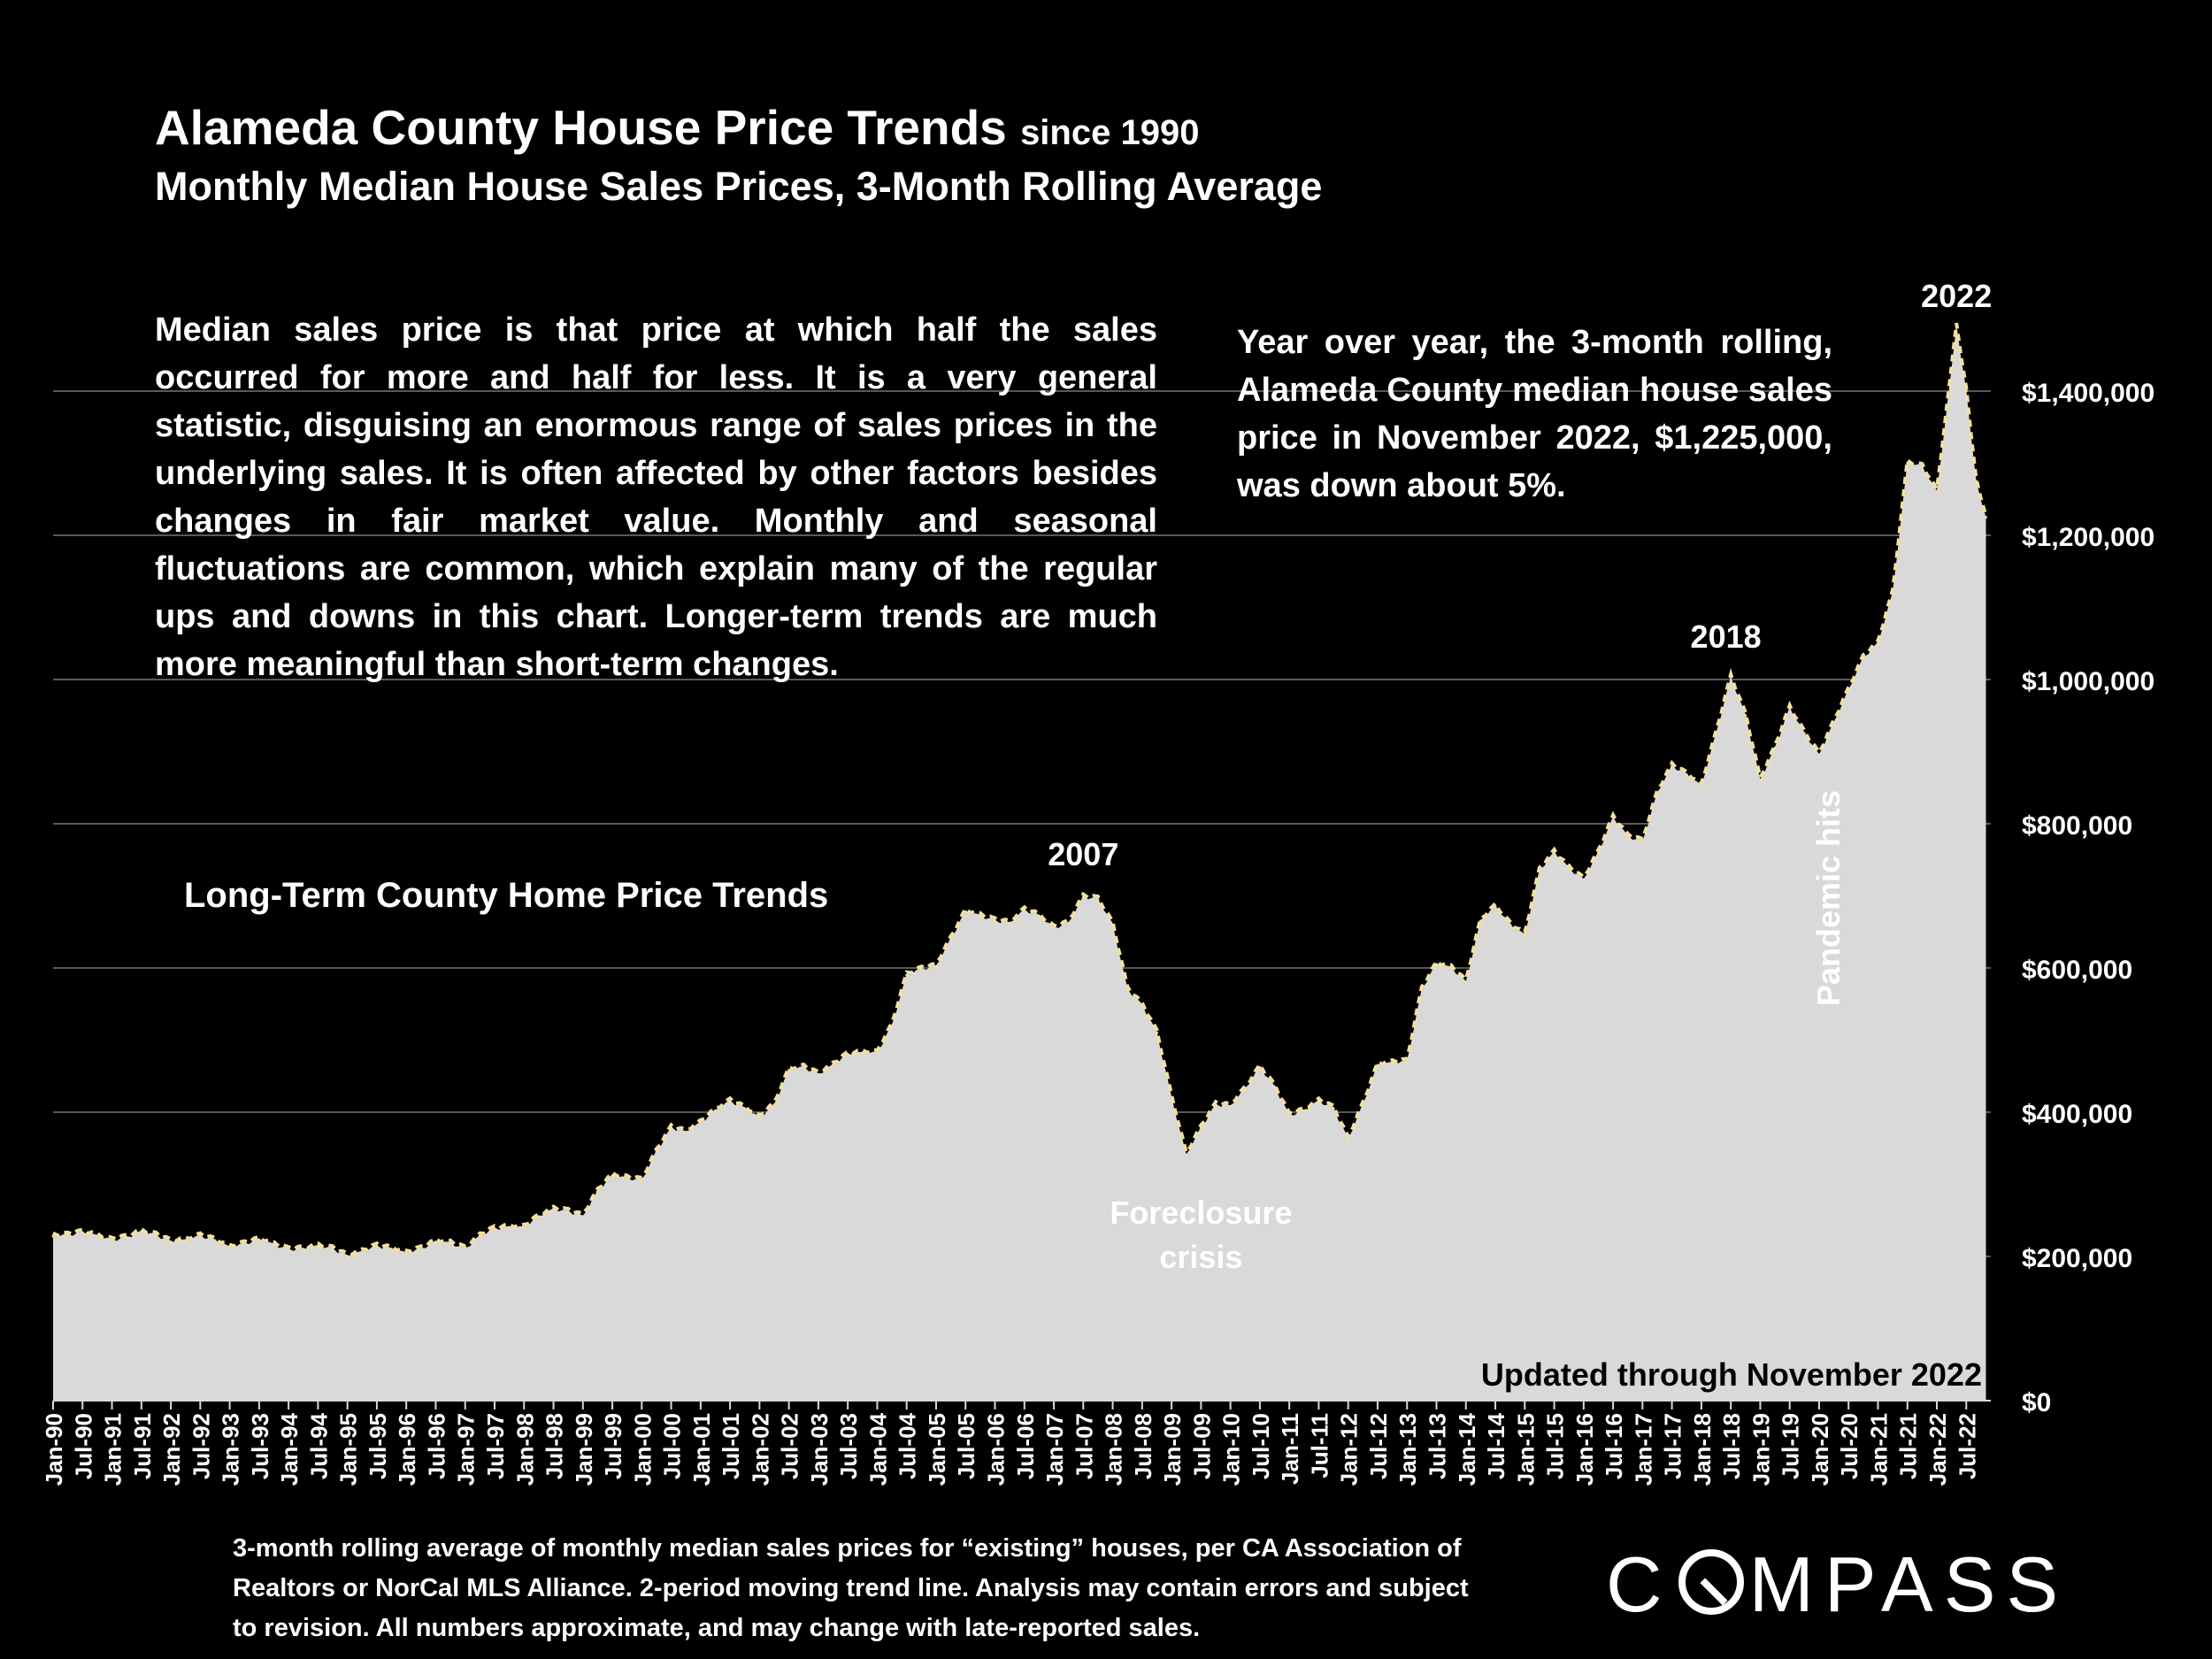 The height and width of the screenshot is (1659, 2212). I want to click on x-tick-label: Jan-96, so click(407, 1449).